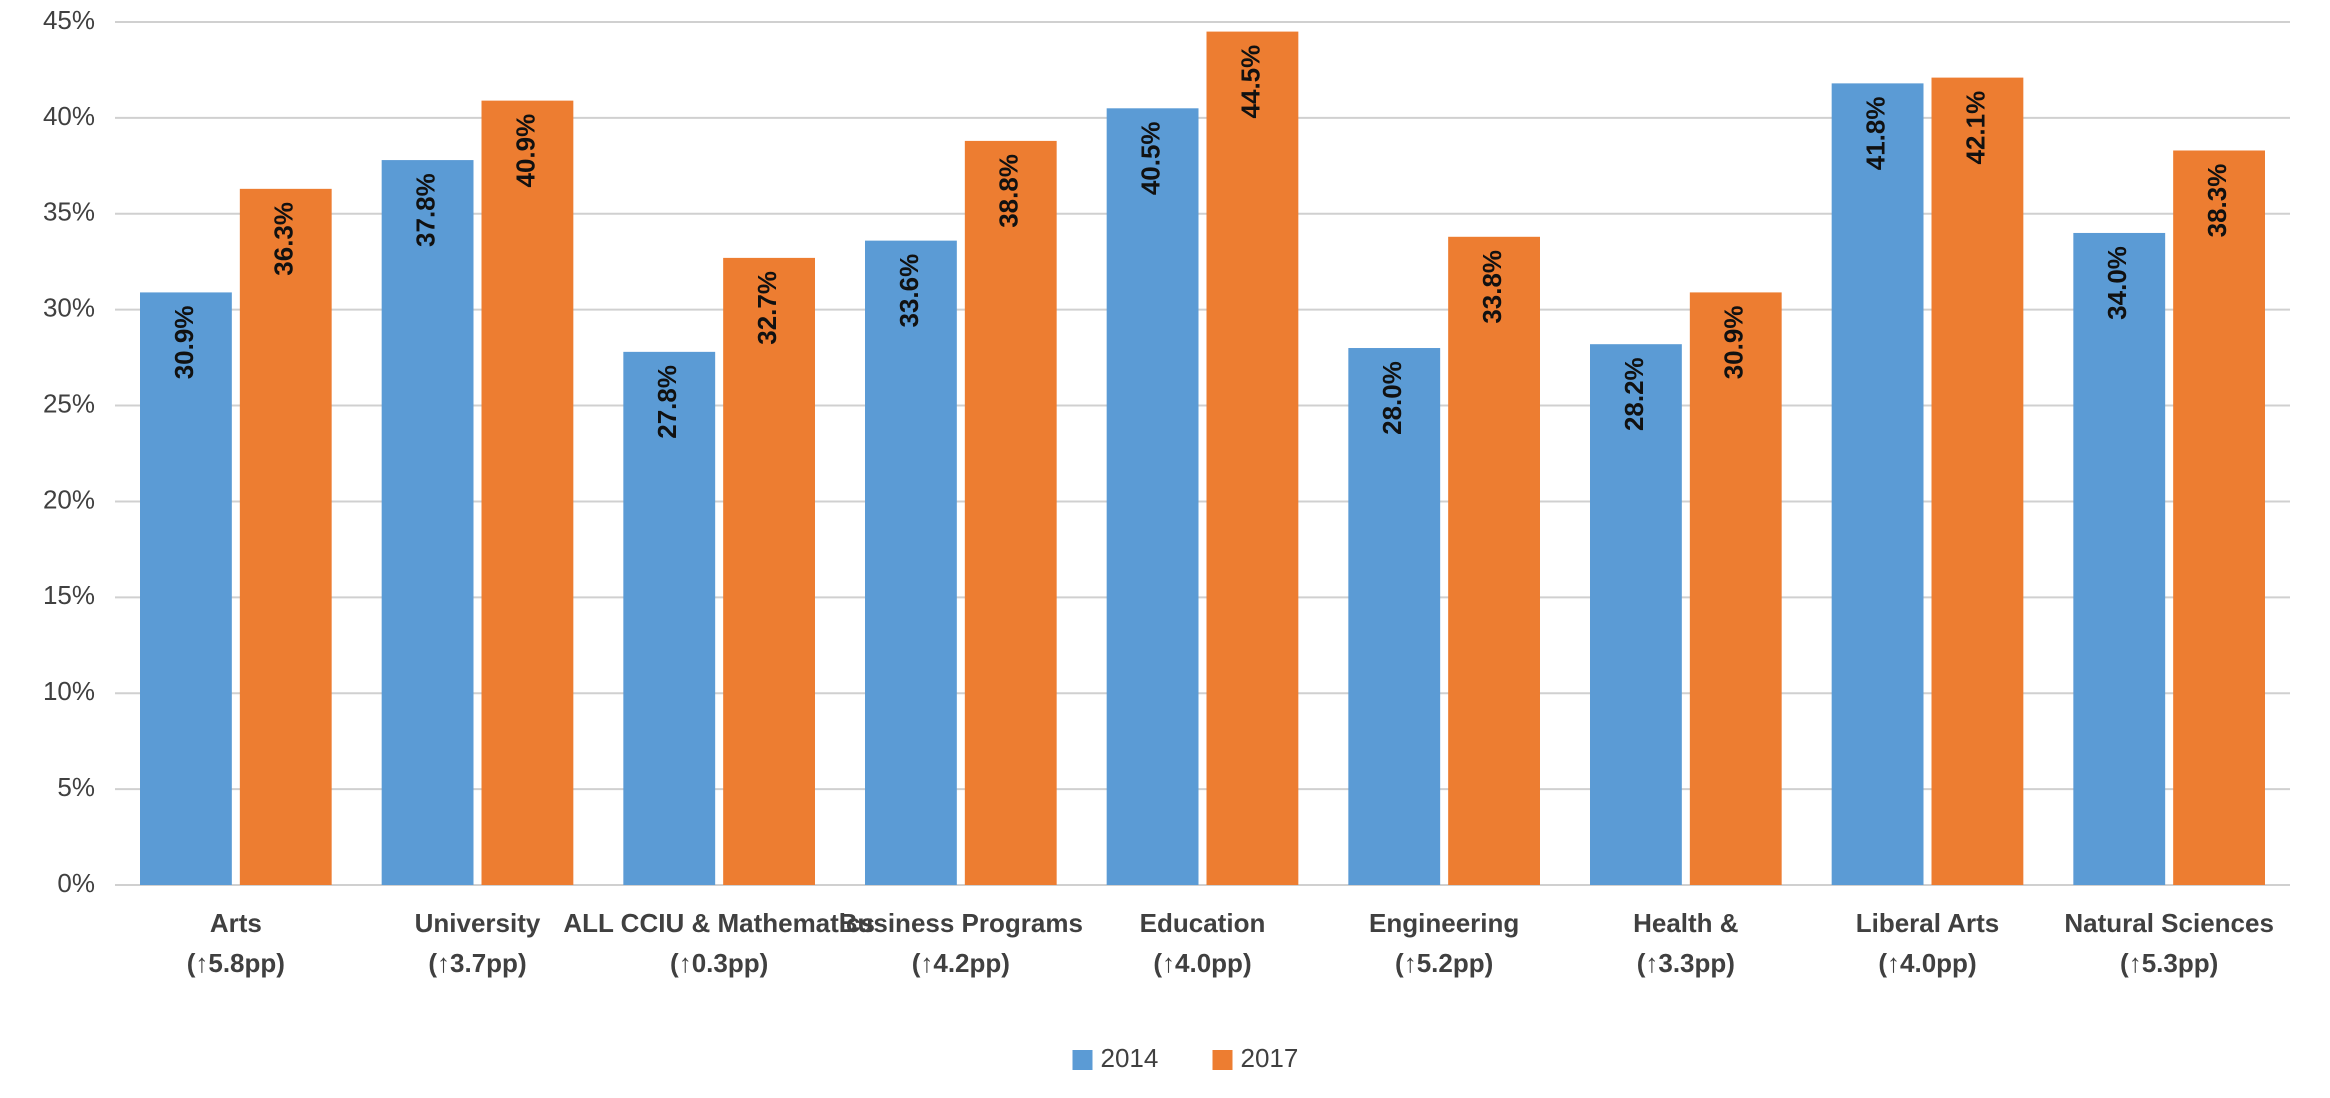  What do you see at coordinates (2169, 963) in the screenshot?
I see `x-tick-note: (↑5.3pp)` at bounding box center [2169, 963].